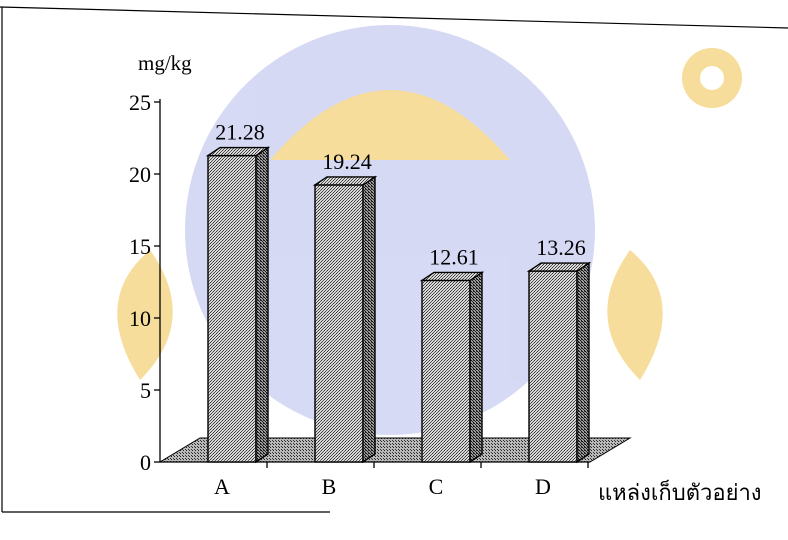 The width and height of the screenshot is (788, 540). What do you see at coordinates (329, 486) in the screenshot?
I see `x-tick-label: B` at bounding box center [329, 486].